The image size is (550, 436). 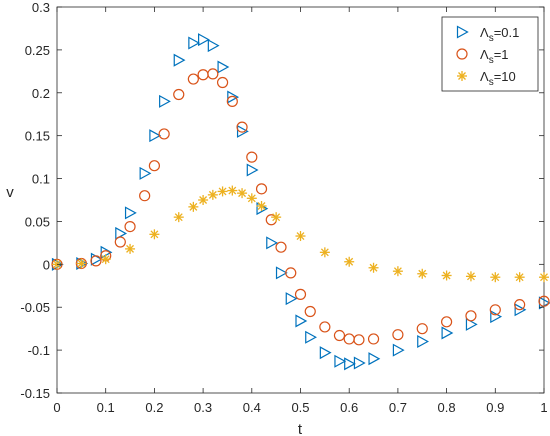 What do you see at coordinates (543, 407) in the screenshot?
I see `x-tick-label: 1` at bounding box center [543, 407].